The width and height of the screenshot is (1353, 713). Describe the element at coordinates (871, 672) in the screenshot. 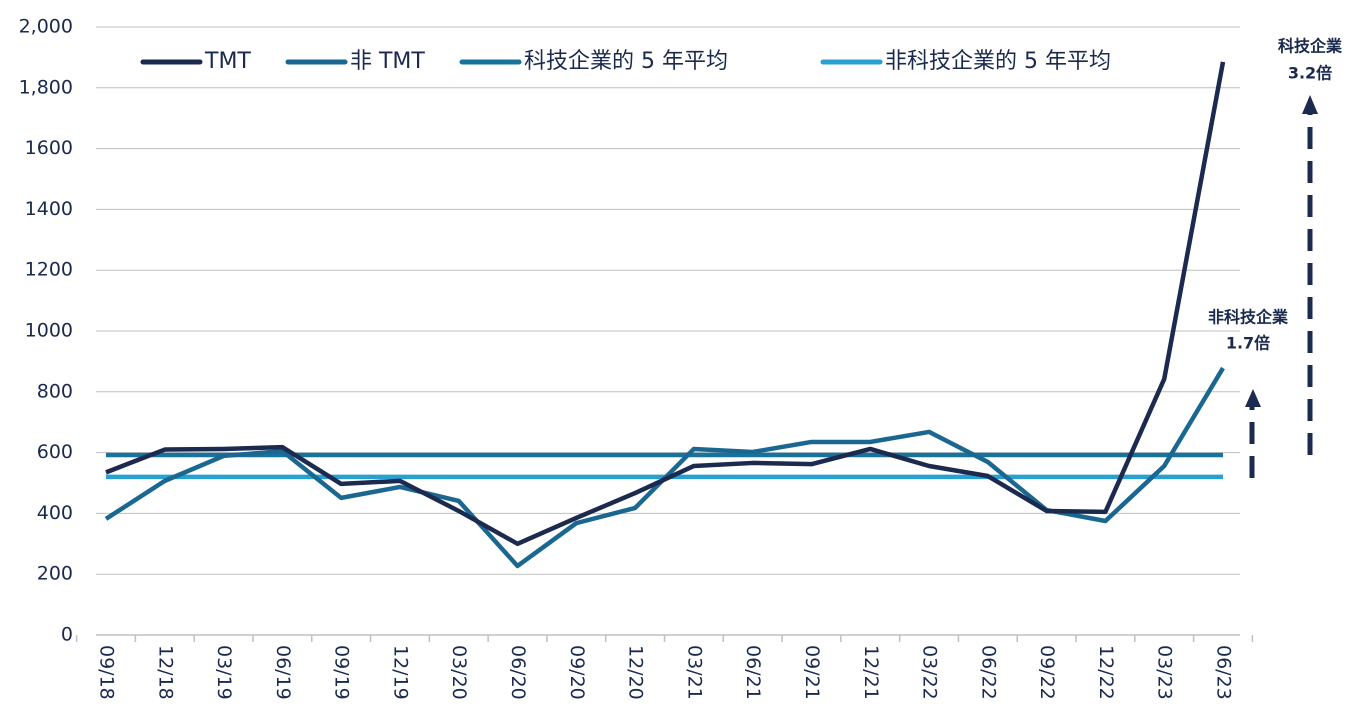

I see `x-tick-label: 12/21` at that location.